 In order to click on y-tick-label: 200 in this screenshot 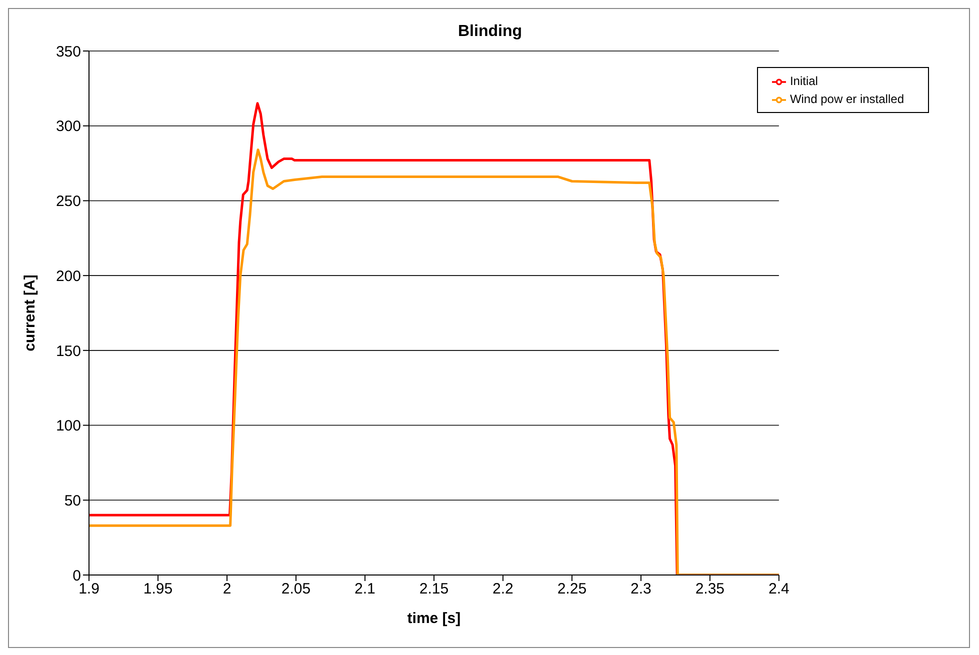, I will do `click(68, 276)`.